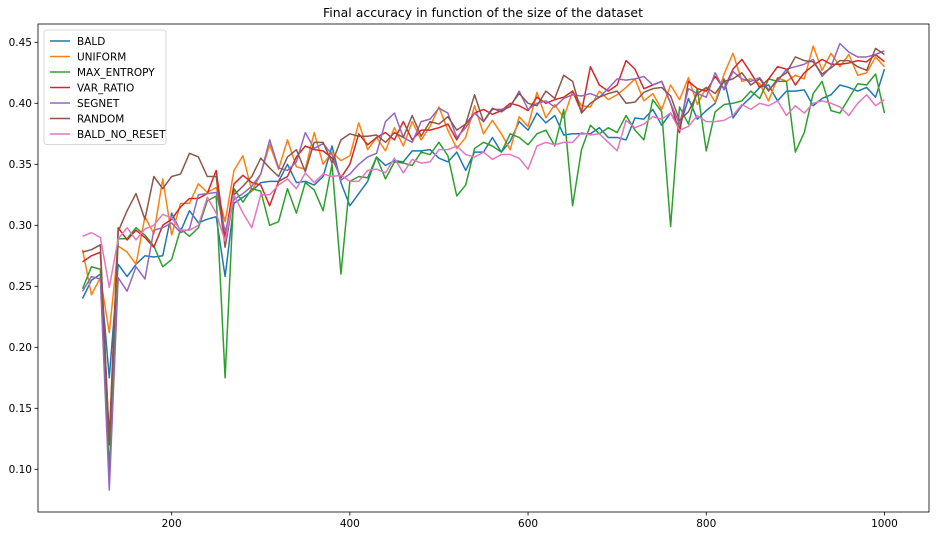 Image resolution: width=936 pixels, height=536 pixels. I want to click on x-tick-label: 200, so click(172, 524).